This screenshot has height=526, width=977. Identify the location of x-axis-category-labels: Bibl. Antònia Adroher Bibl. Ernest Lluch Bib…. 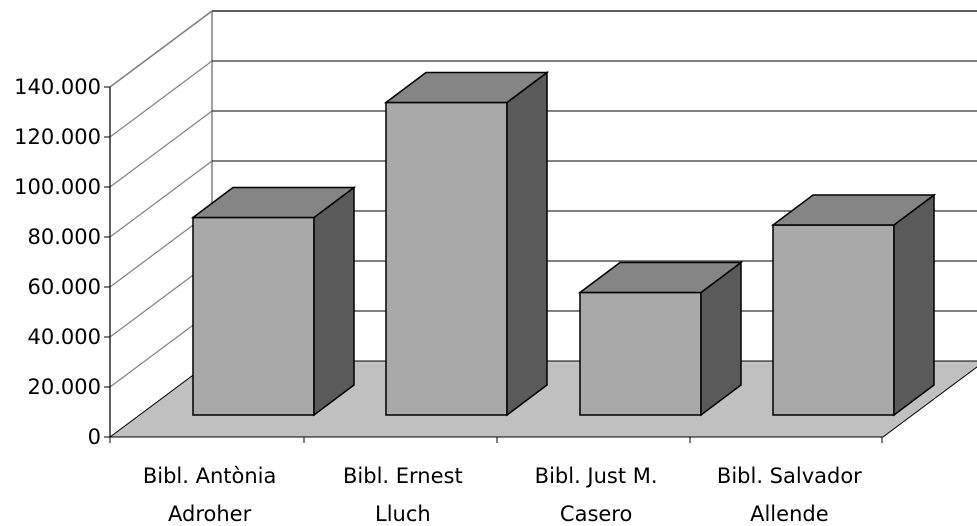
(502, 495).